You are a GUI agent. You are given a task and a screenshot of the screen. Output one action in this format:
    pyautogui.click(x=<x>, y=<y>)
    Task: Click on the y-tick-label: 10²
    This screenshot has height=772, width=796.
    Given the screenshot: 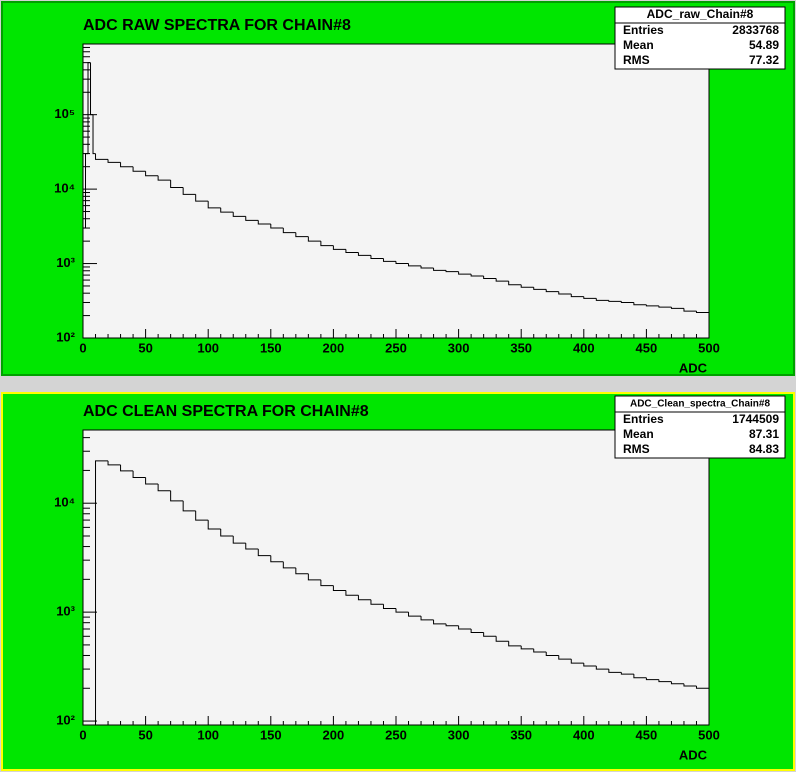 What is the action you would take?
    pyautogui.click(x=65, y=719)
    